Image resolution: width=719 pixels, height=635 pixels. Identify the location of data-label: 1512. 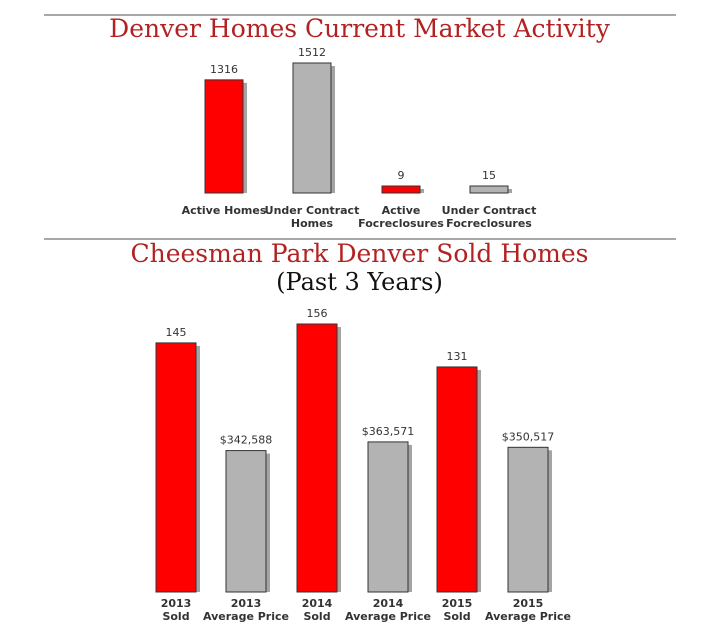
(312, 52).